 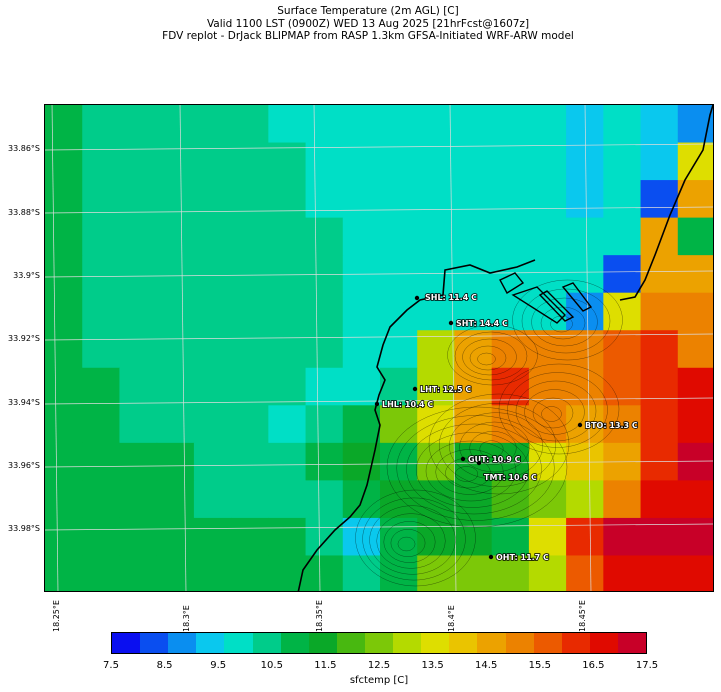 I want to click on meridian-line, so click(x=55, y=348).